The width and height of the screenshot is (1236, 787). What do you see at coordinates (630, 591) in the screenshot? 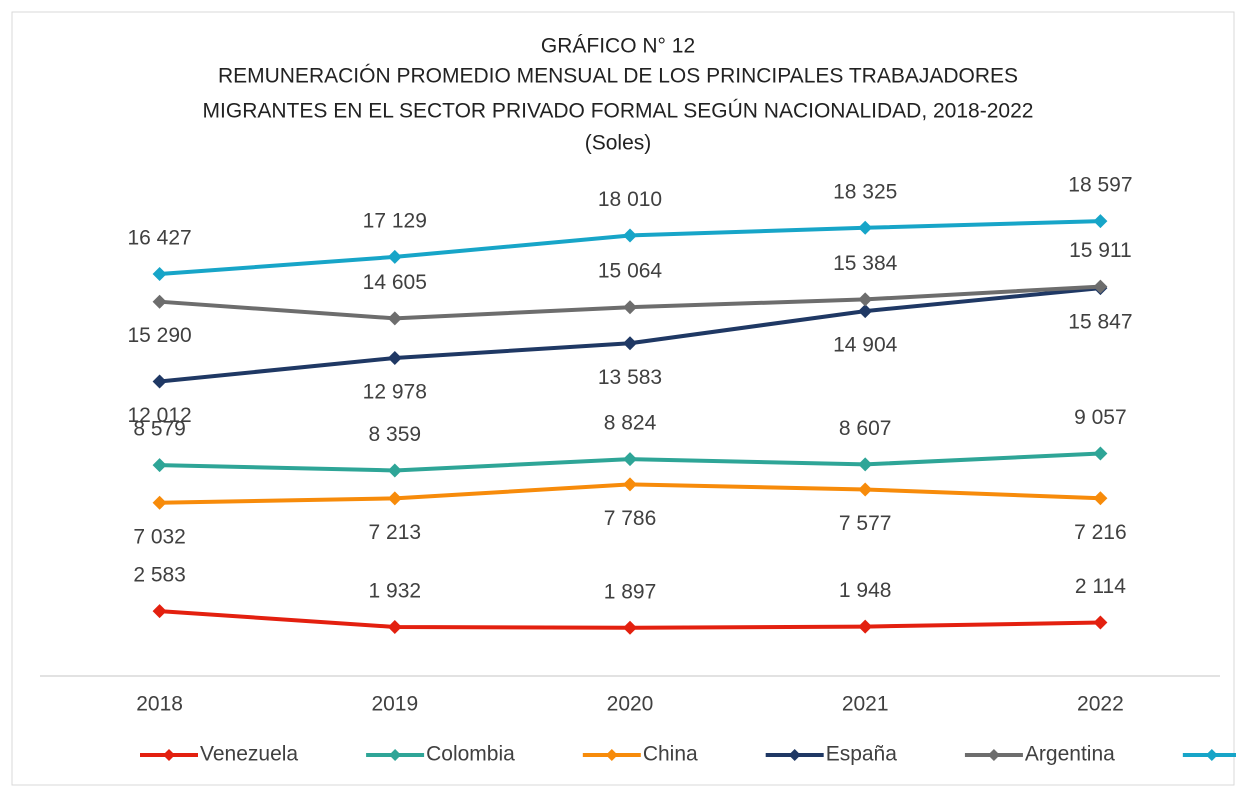
I see `data-label: 1 897` at bounding box center [630, 591].